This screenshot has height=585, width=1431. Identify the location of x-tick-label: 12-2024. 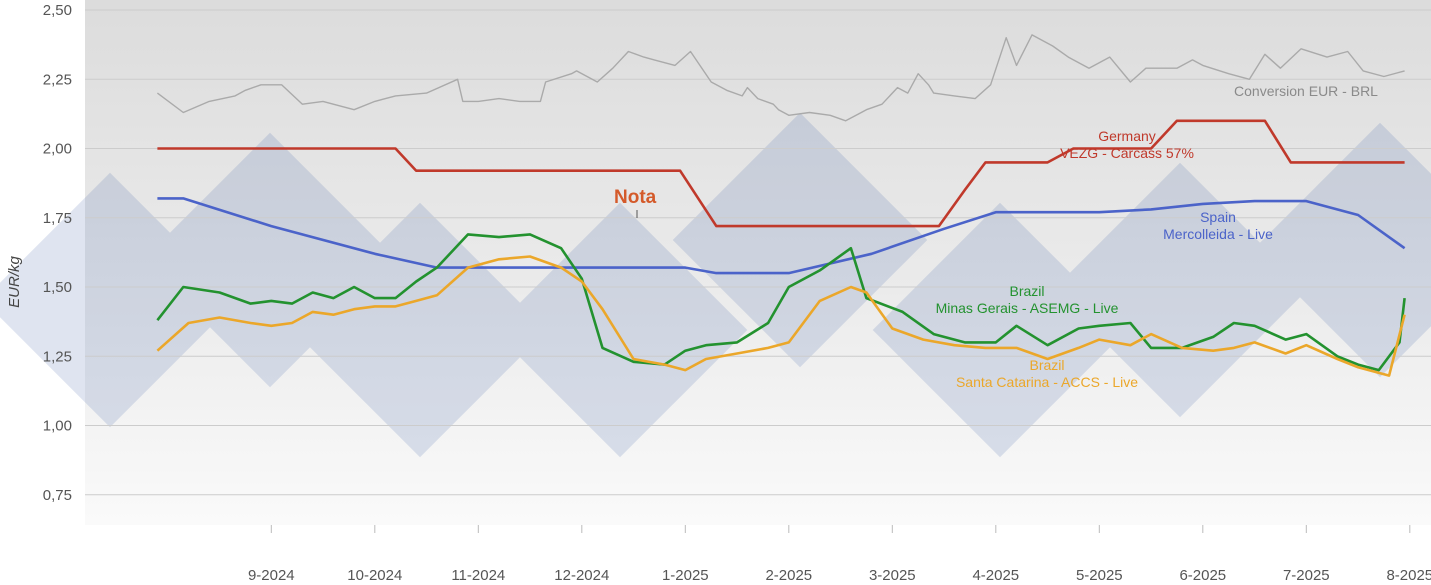
(581, 575).